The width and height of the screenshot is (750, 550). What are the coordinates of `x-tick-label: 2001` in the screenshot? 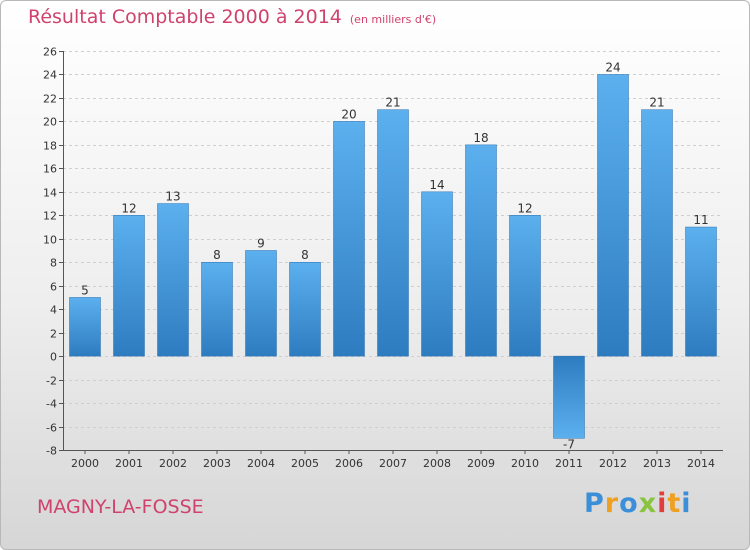 It's located at (129, 463).